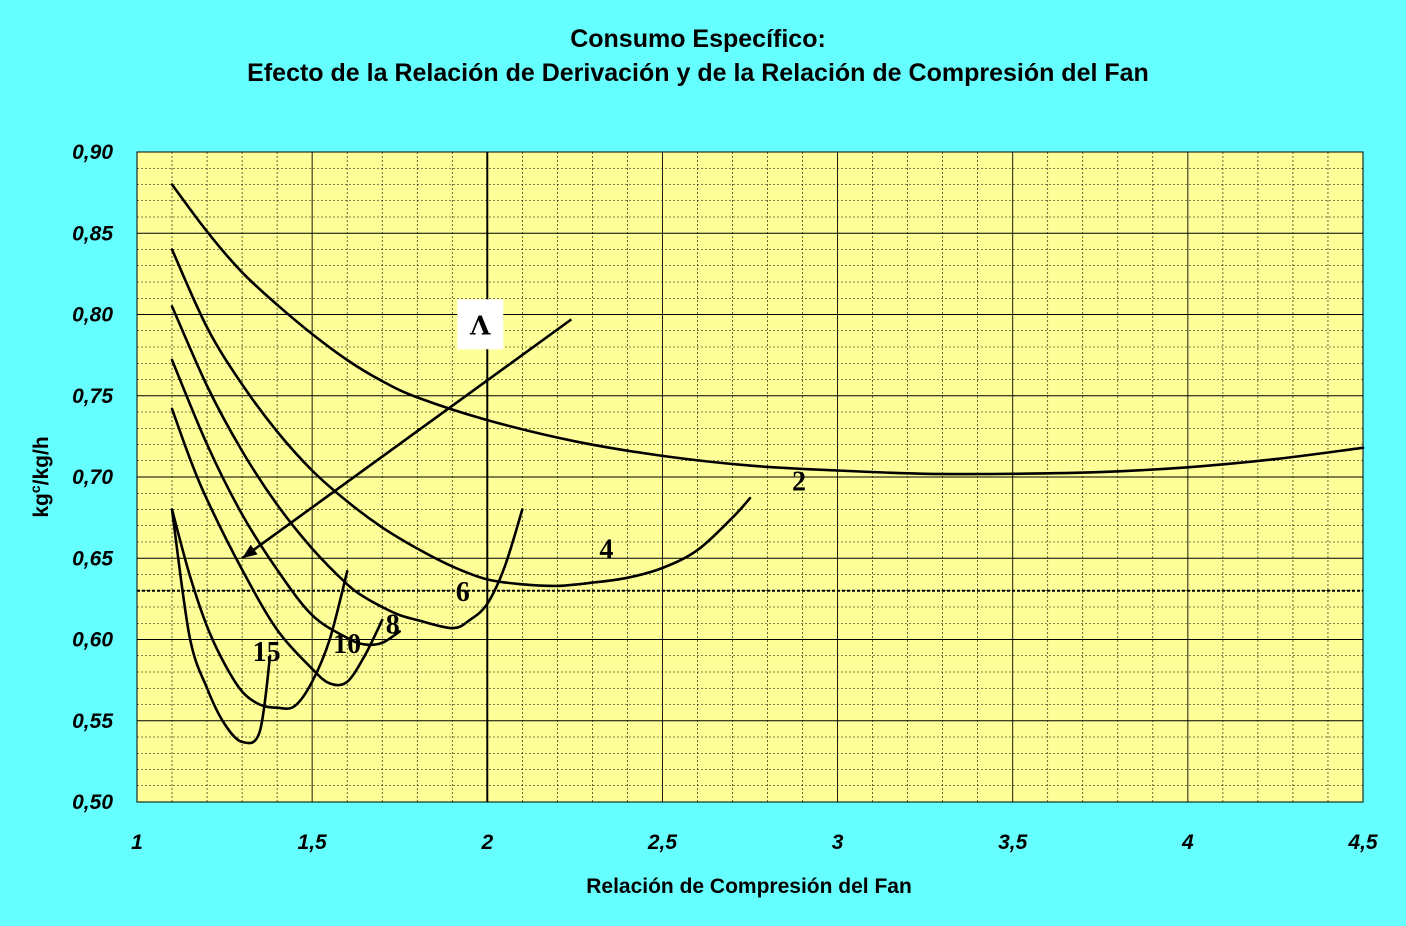  Describe the element at coordinates (347, 644) in the screenshot. I see `curve-label-10: 10` at that location.